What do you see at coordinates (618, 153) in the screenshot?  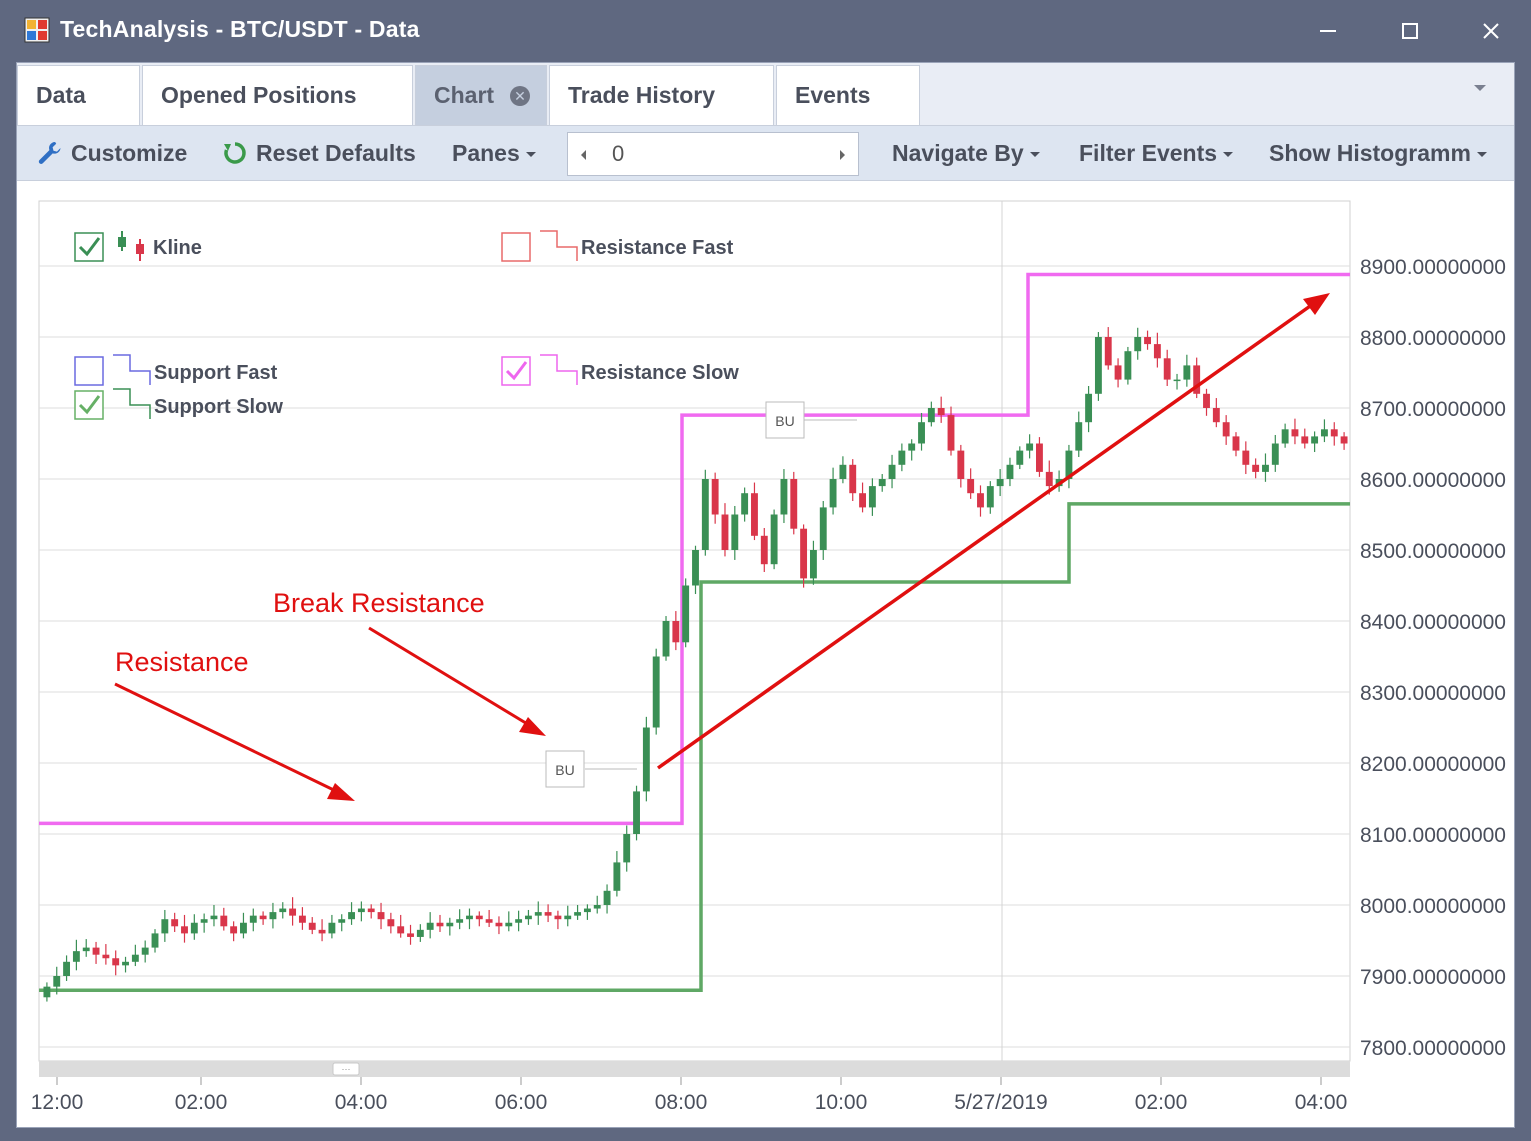 I see `spinner-value: 0` at bounding box center [618, 153].